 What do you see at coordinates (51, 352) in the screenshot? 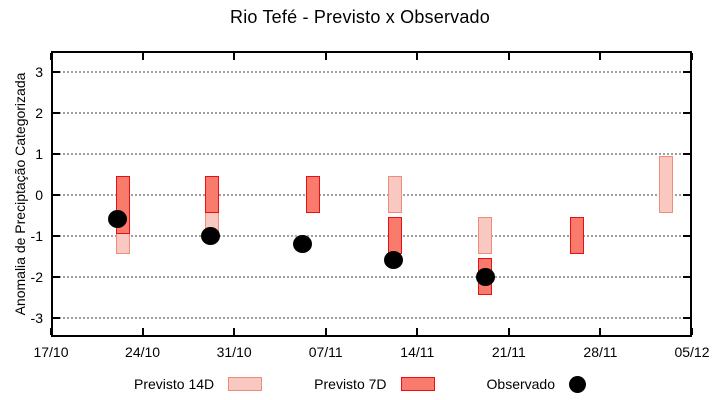
I see `x-tick-label: 17/10` at bounding box center [51, 352].